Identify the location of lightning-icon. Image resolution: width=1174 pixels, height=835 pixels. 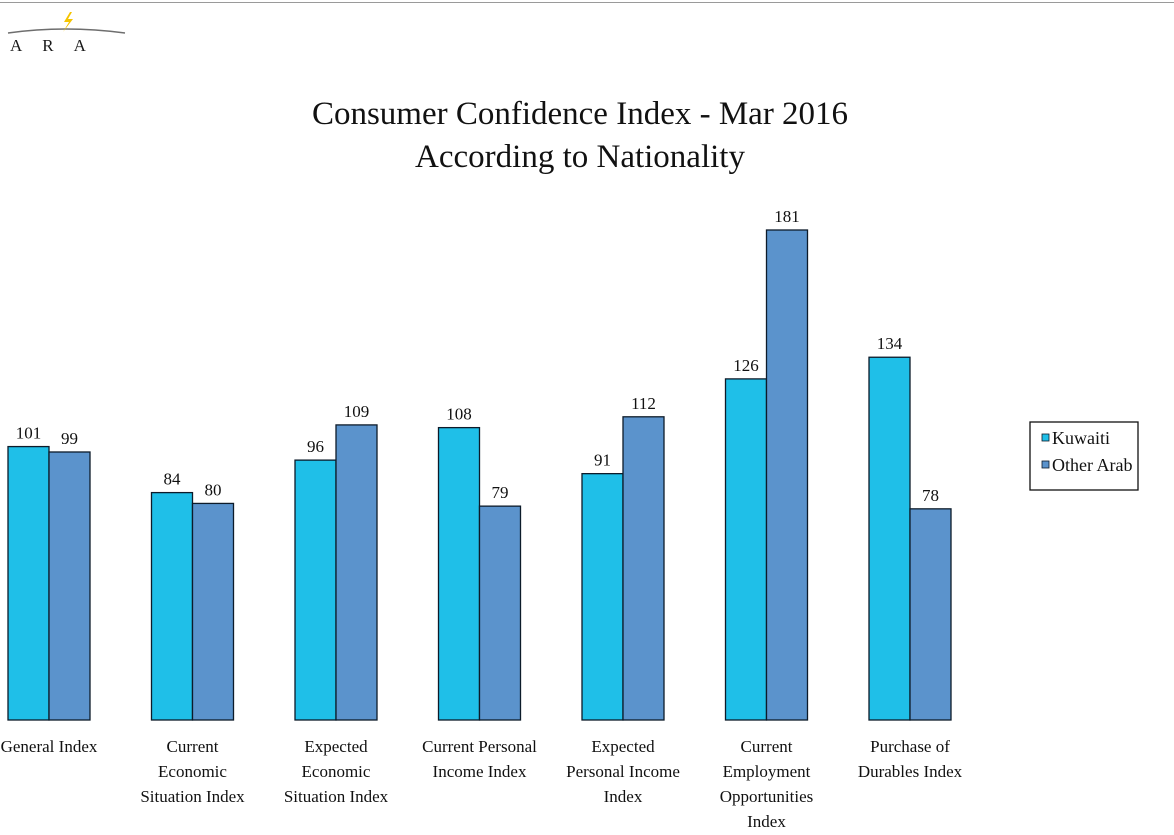
(68, 22).